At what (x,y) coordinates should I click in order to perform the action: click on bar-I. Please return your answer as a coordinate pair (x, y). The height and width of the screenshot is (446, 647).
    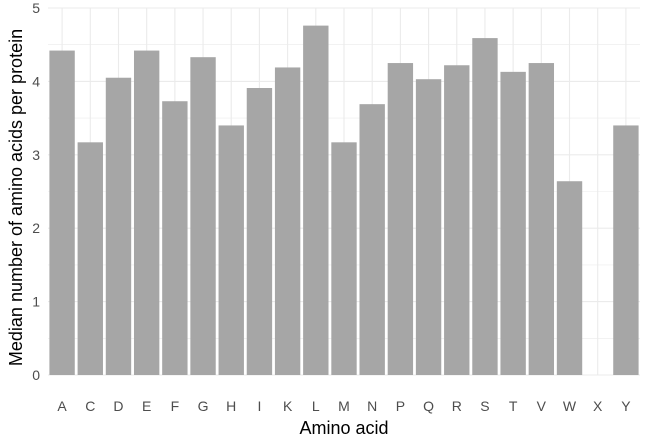
    Looking at the image, I should click on (259, 232).